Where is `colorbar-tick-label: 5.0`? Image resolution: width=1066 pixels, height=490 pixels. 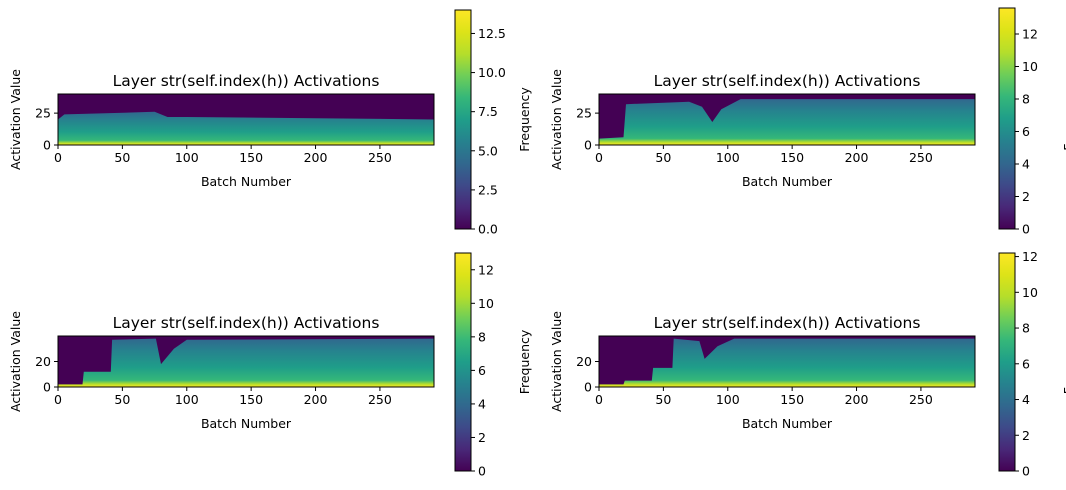 colorbar-tick-label: 5.0 is located at coordinates (488, 150).